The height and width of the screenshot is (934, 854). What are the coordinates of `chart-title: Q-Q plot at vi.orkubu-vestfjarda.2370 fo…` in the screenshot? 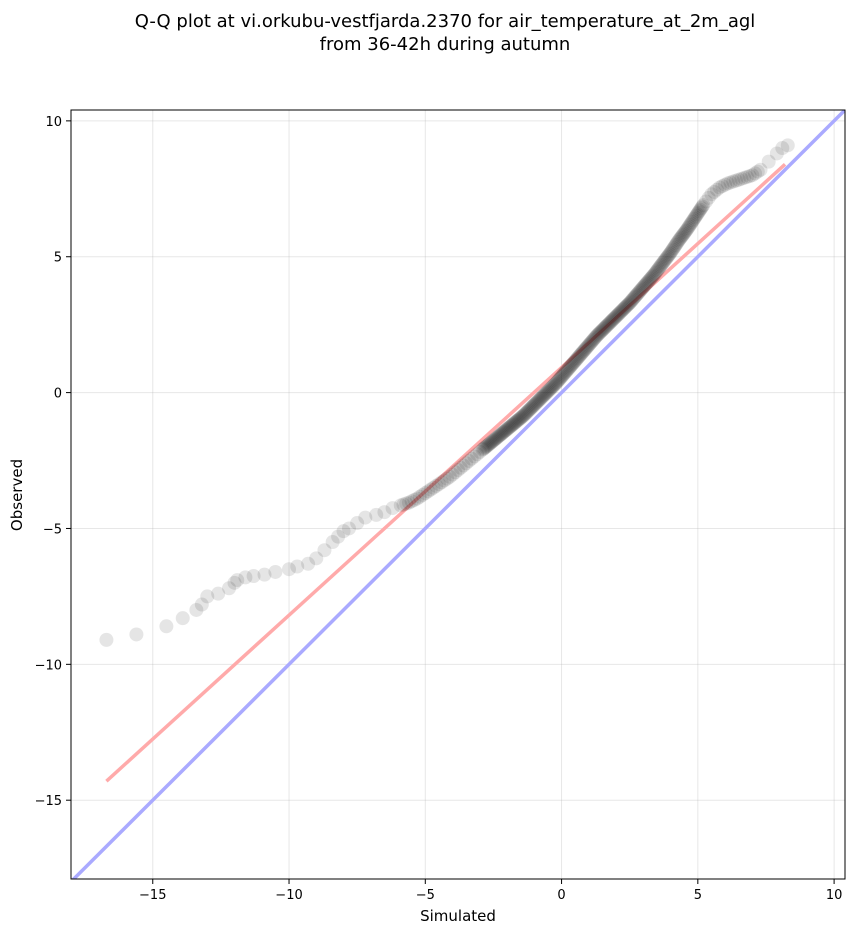 It's located at (427, 33).